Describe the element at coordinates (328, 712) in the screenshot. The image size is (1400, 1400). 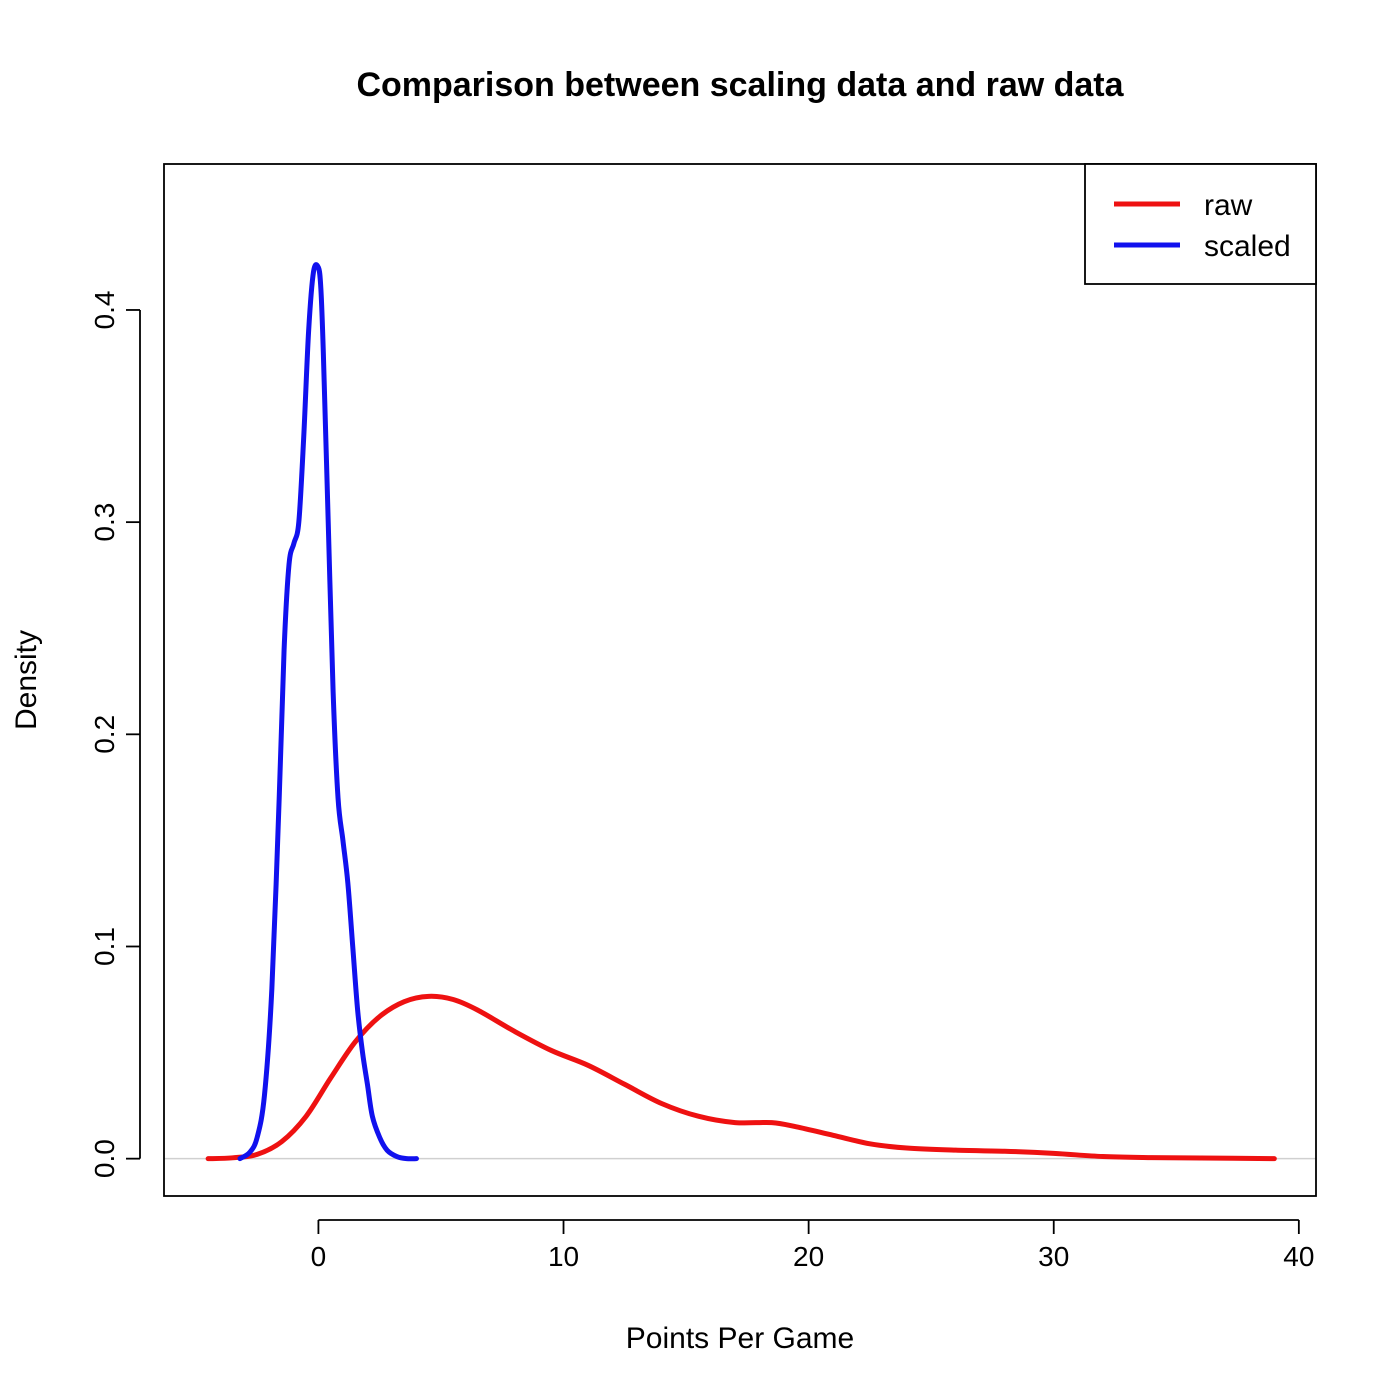
I see `series-line-scaled` at that location.